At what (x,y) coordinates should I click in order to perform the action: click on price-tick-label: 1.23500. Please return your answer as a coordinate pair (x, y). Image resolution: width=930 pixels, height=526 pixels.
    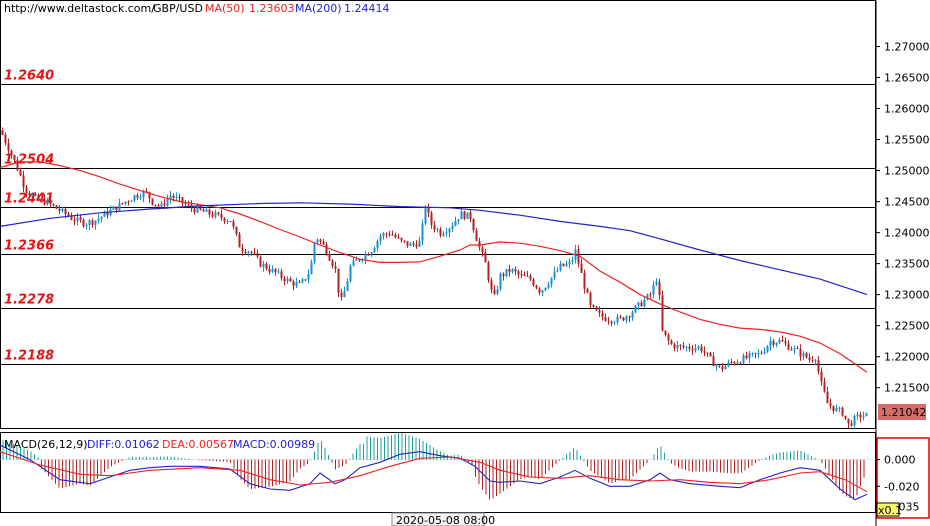
    Looking at the image, I should click on (907, 264).